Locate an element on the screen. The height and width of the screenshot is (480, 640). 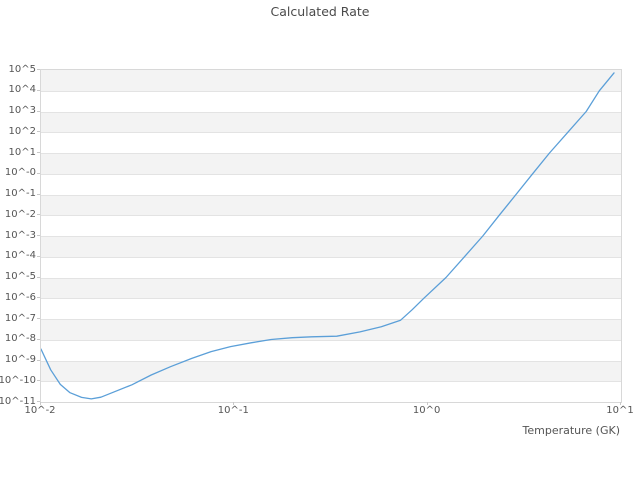
y-tick-label: 10^-0 is located at coordinates (20, 173).